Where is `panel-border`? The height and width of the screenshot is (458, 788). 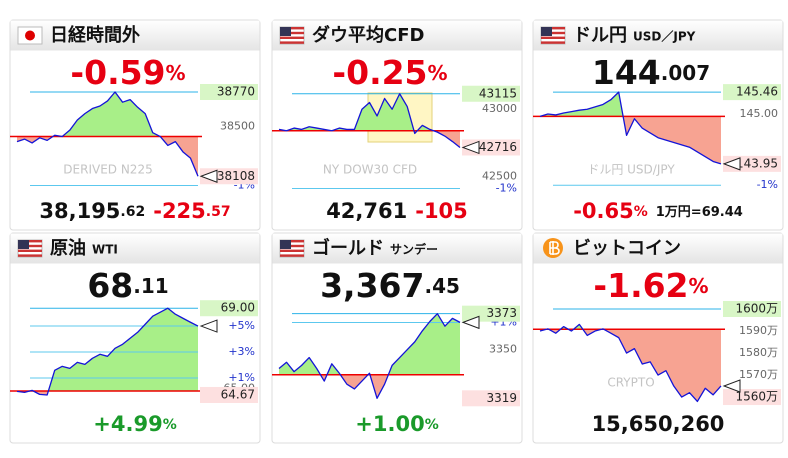 panel-border is located at coordinates (397, 338).